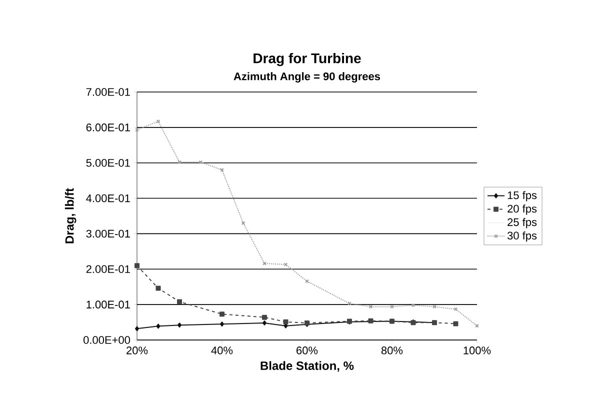  What do you see at coordinates (108, 128) in the screenshot?
I see `y-tick-label: 6.00E-01` at bounding box center [108, 128].